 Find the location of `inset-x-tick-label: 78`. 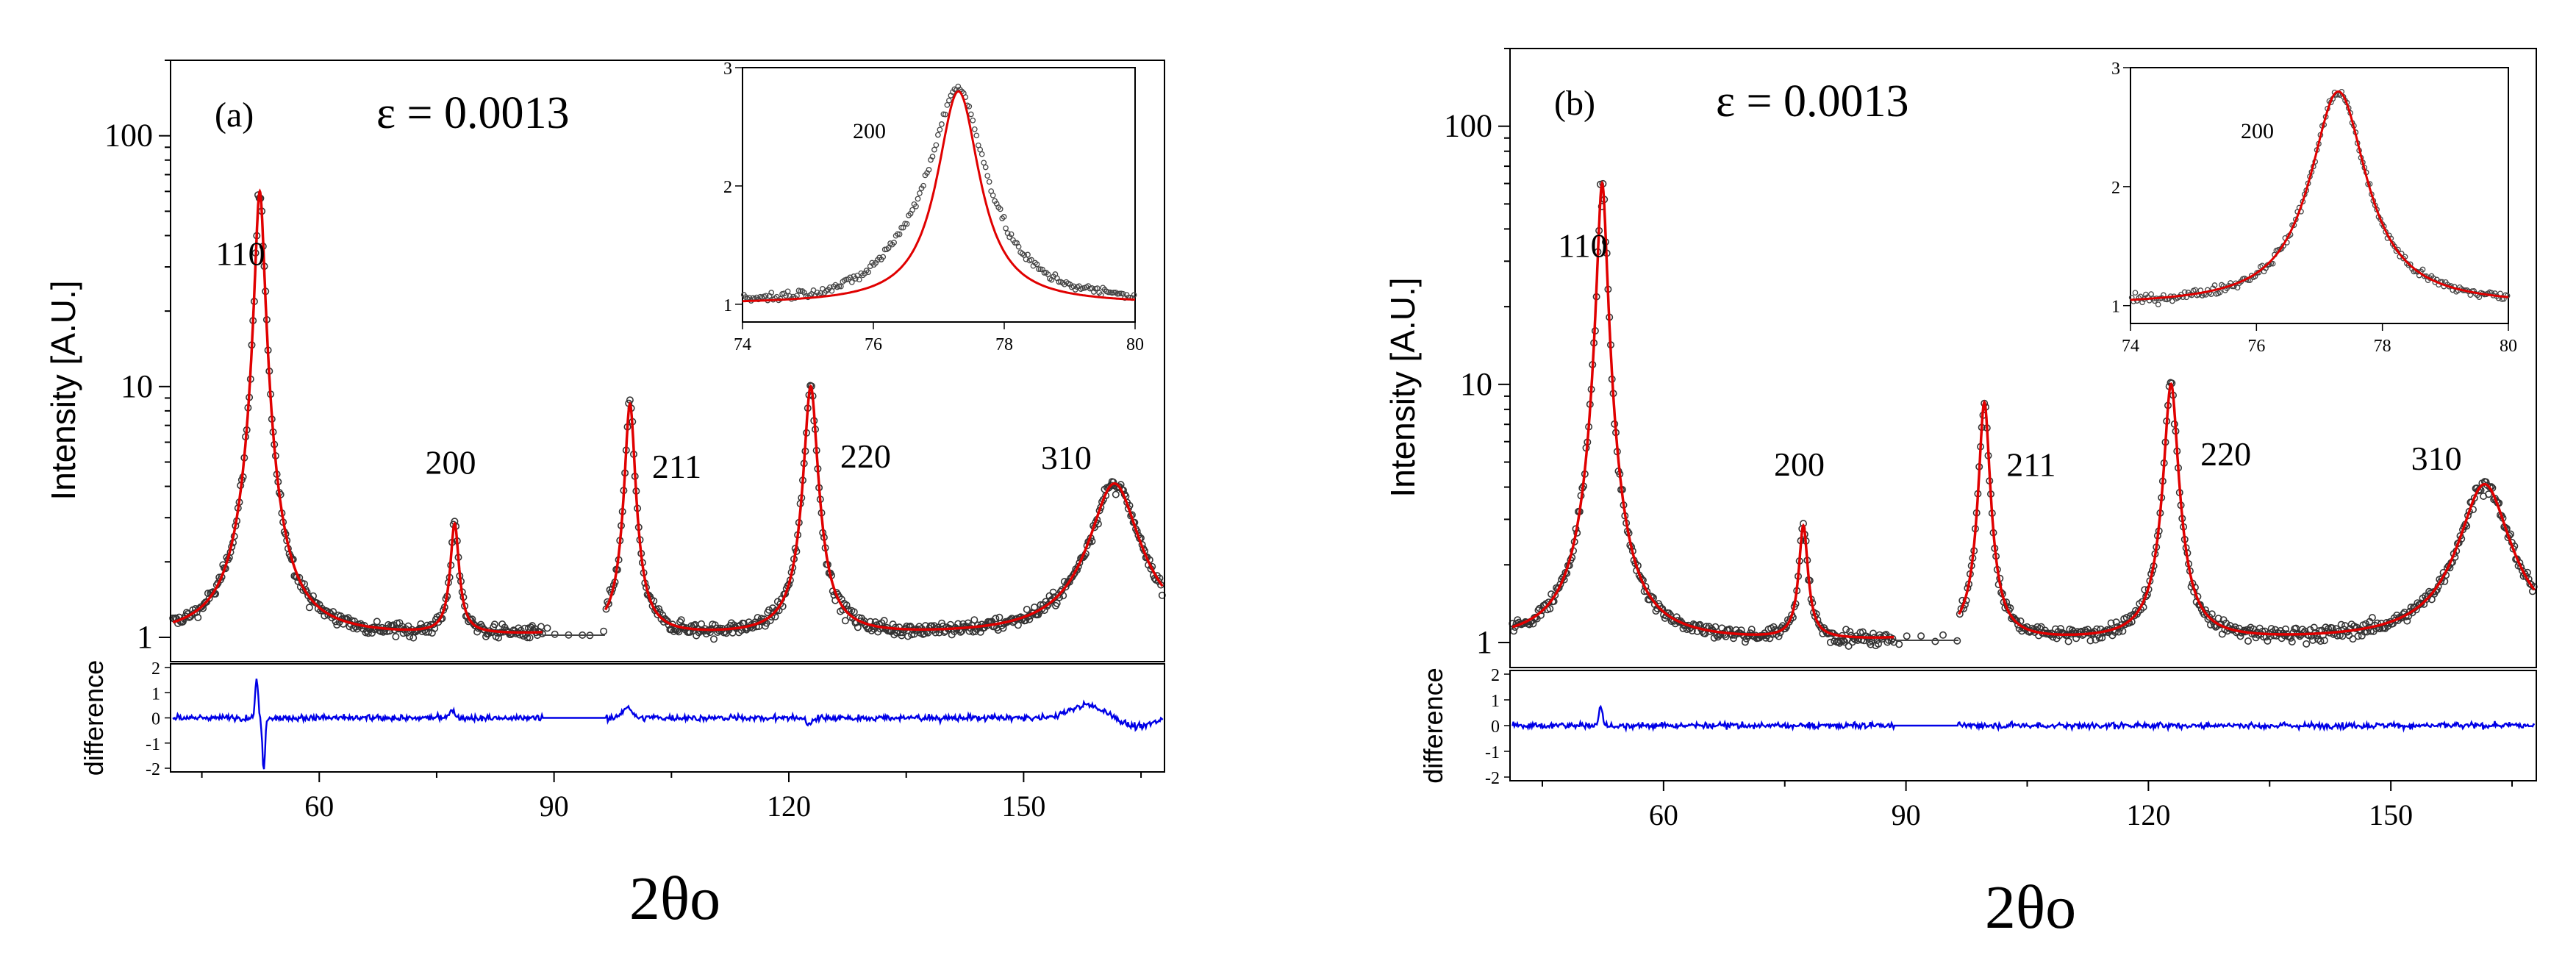

inset-x-tick-label: 78 is located at coordinates (2382, 346).